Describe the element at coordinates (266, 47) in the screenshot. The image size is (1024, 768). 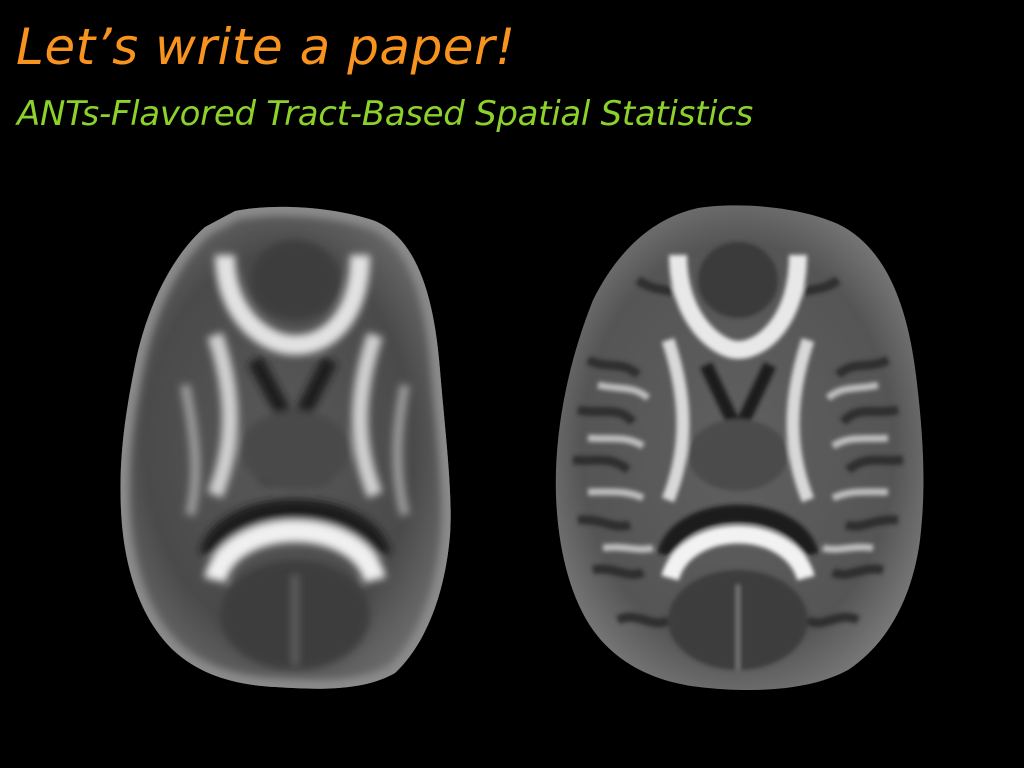
I see `slide-title: Let’s write a paper!` at that location.